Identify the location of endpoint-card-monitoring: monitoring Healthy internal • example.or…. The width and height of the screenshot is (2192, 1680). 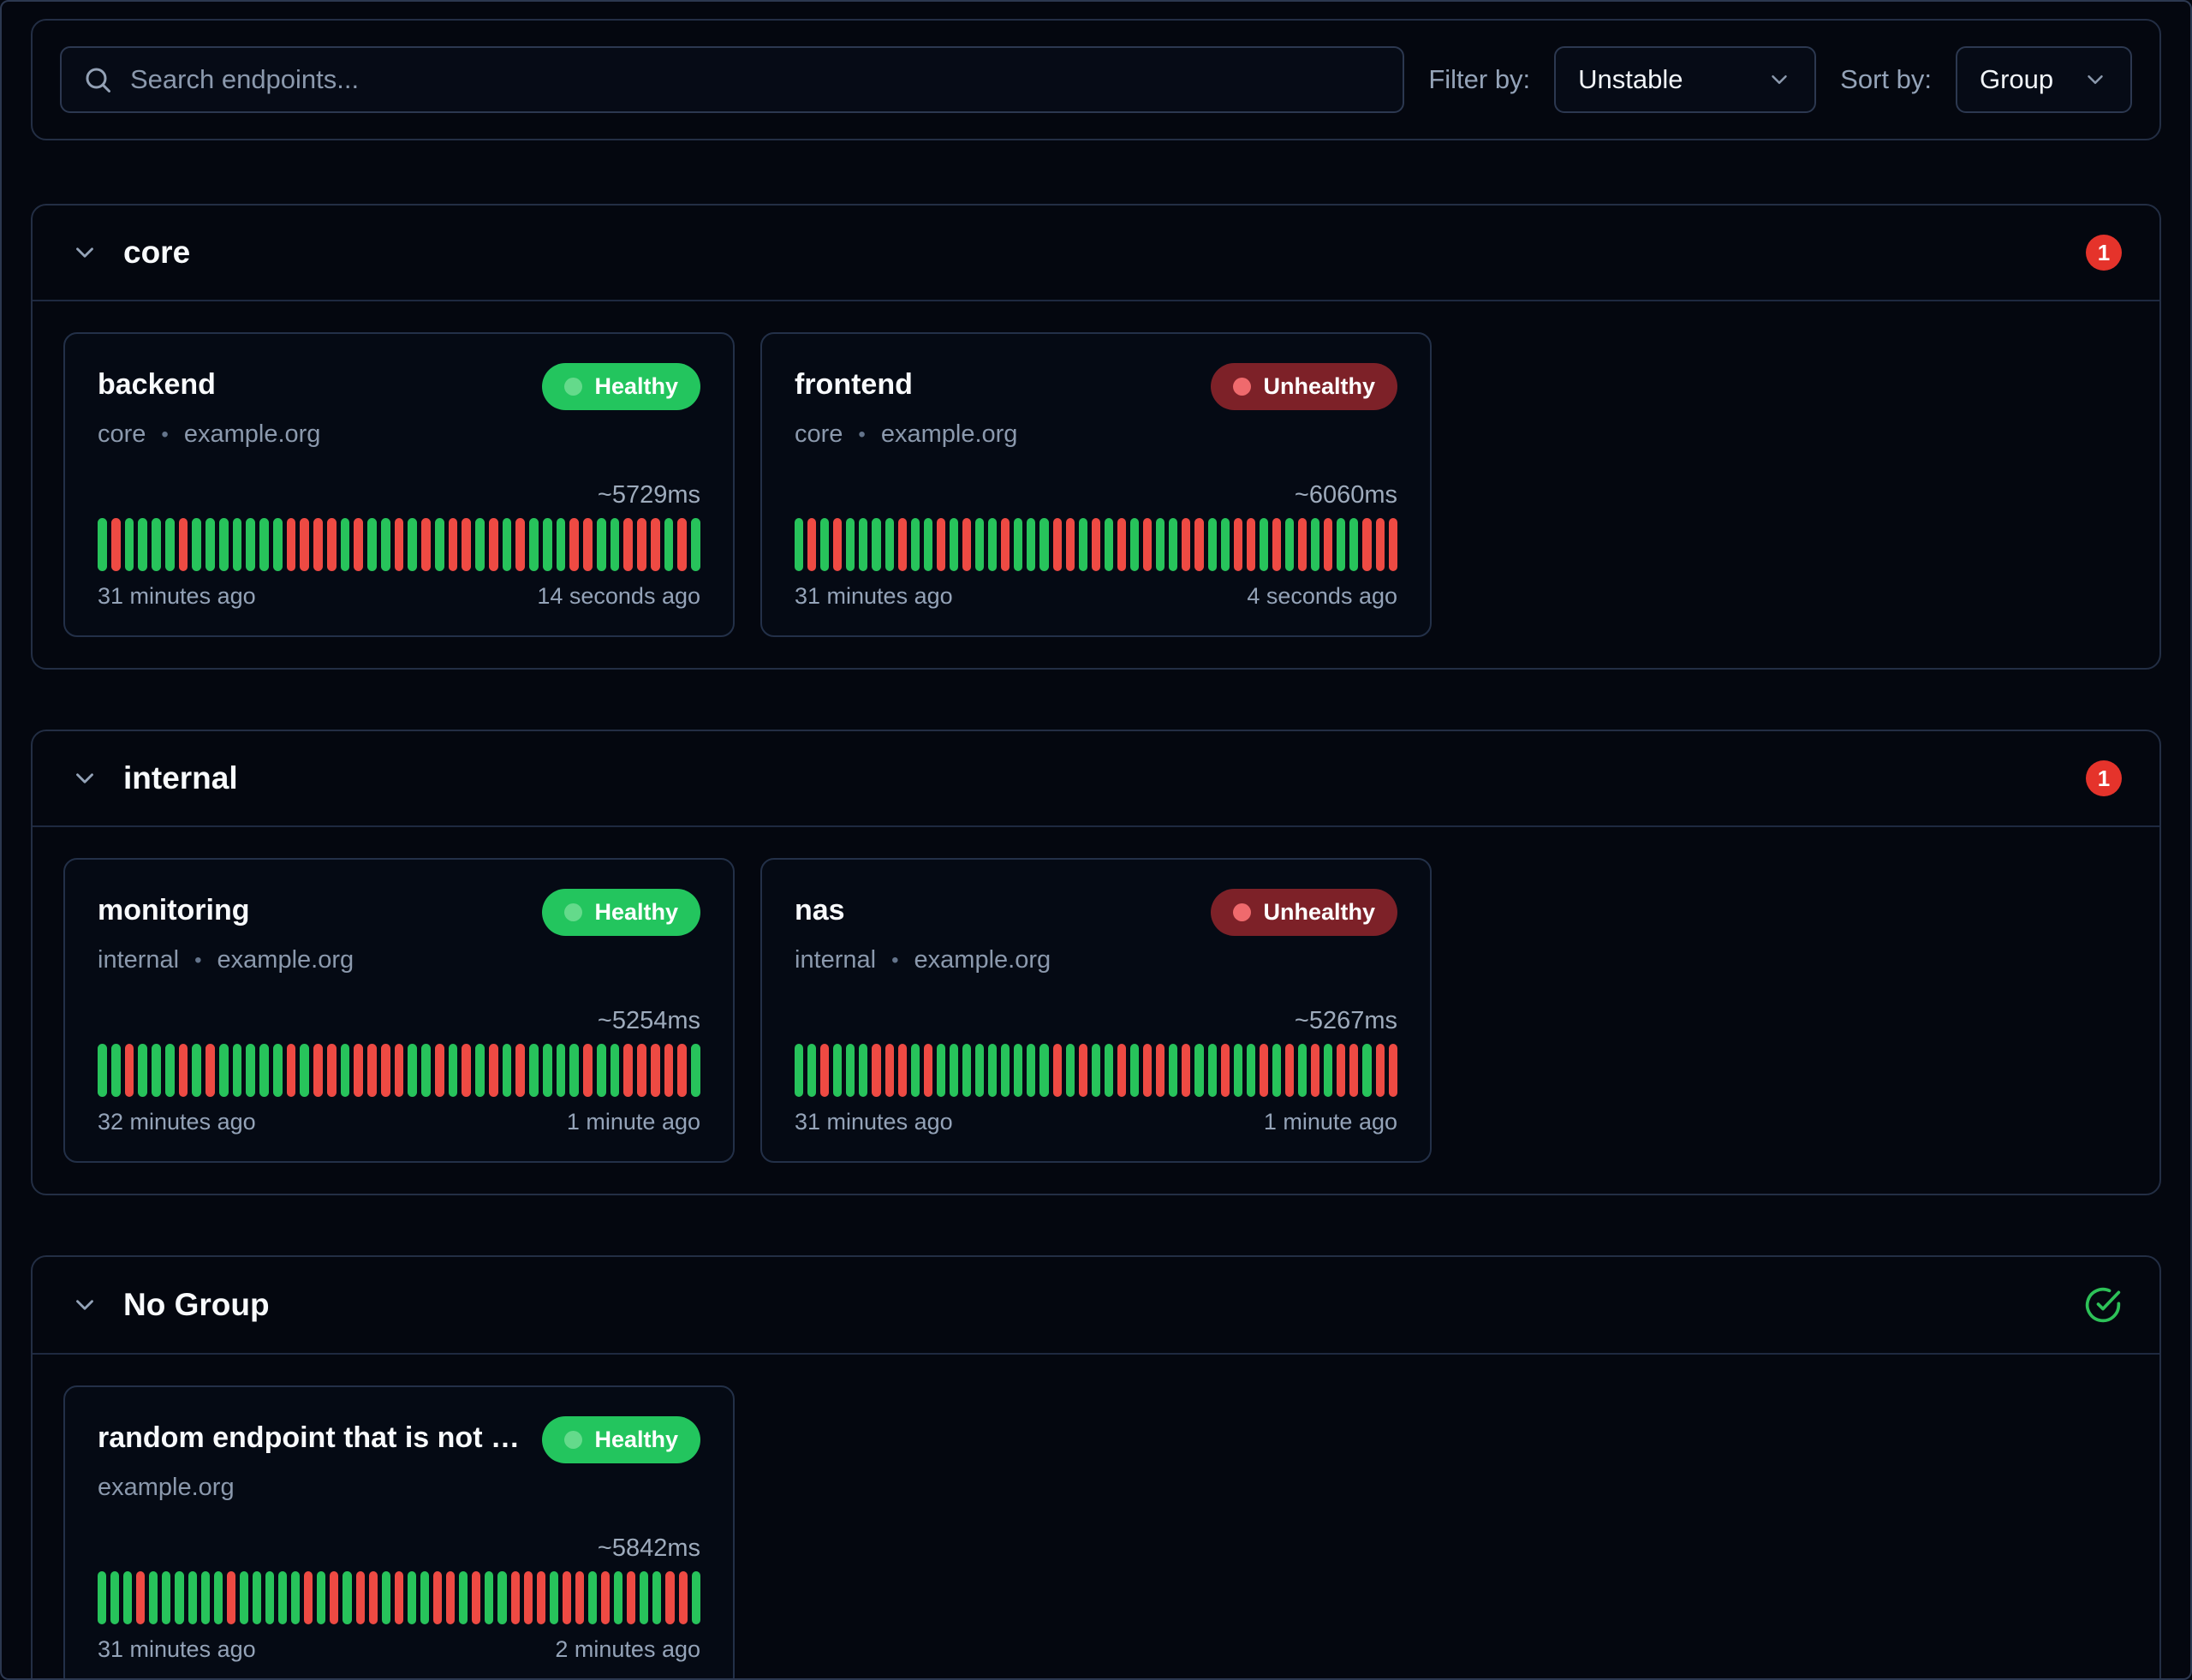
(399, 1011).